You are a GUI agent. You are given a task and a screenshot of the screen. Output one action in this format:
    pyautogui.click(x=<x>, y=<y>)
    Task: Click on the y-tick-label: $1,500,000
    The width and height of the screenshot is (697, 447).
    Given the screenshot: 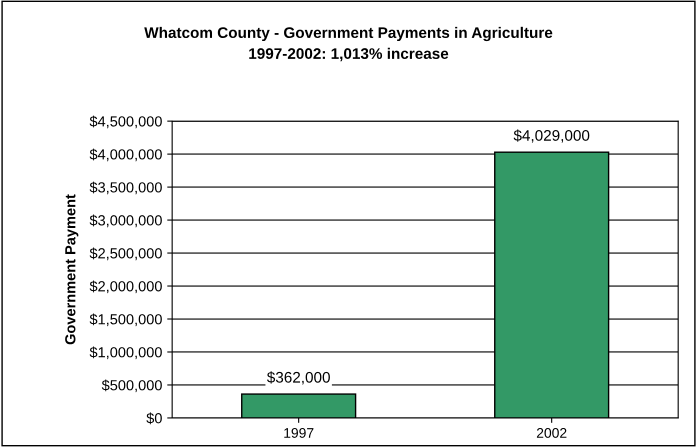 What is the action you would take?
    pyautogui.click(x=126, y=319)
    